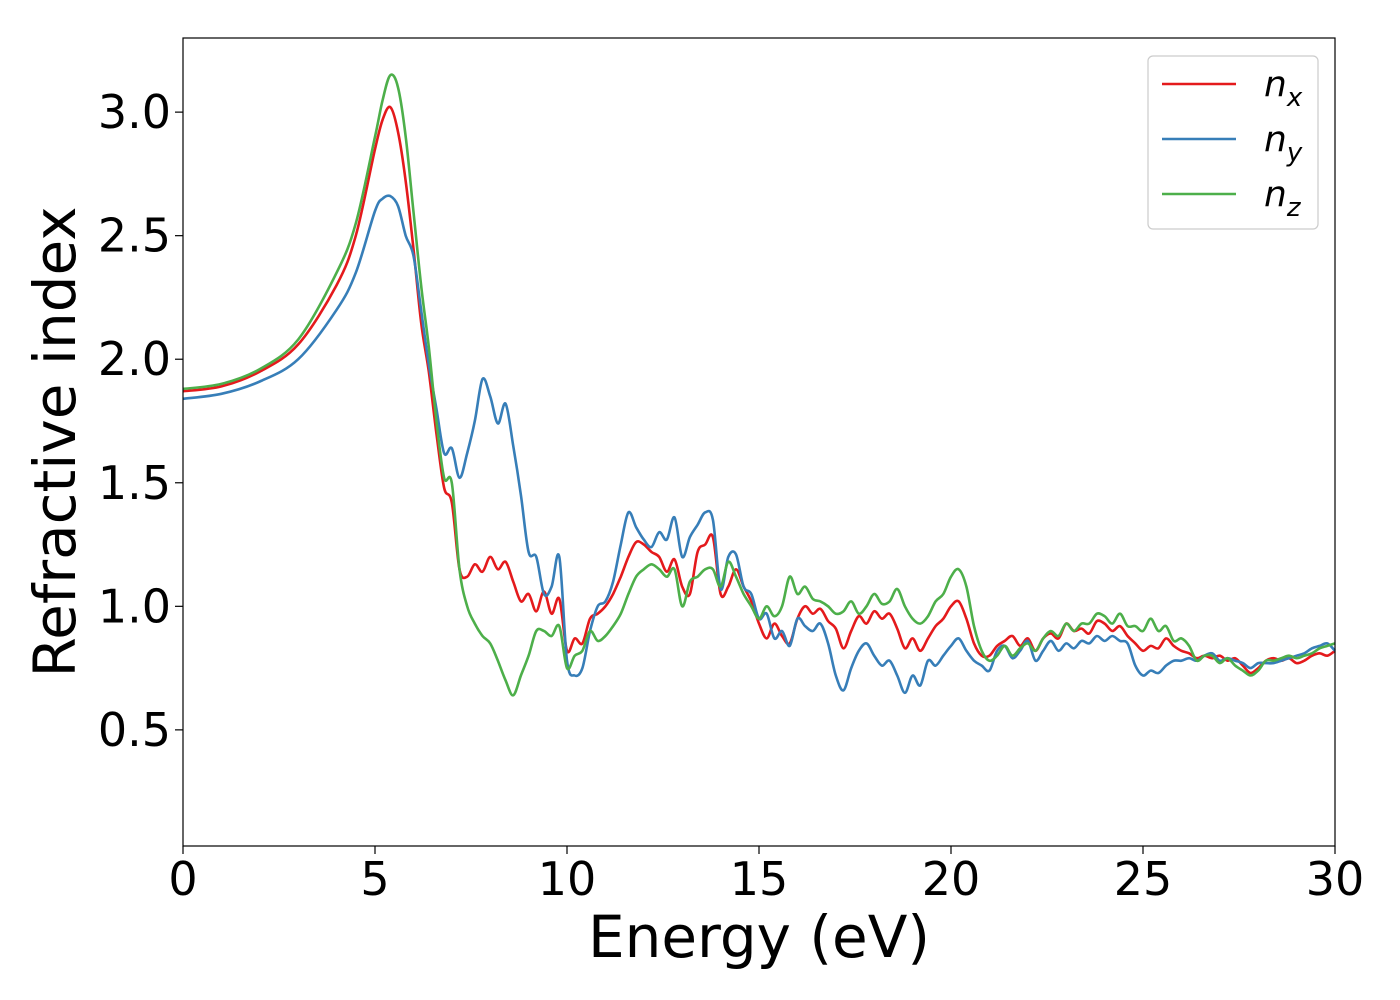  I want to click on x-tick-label: 25, so click(1143, 879).